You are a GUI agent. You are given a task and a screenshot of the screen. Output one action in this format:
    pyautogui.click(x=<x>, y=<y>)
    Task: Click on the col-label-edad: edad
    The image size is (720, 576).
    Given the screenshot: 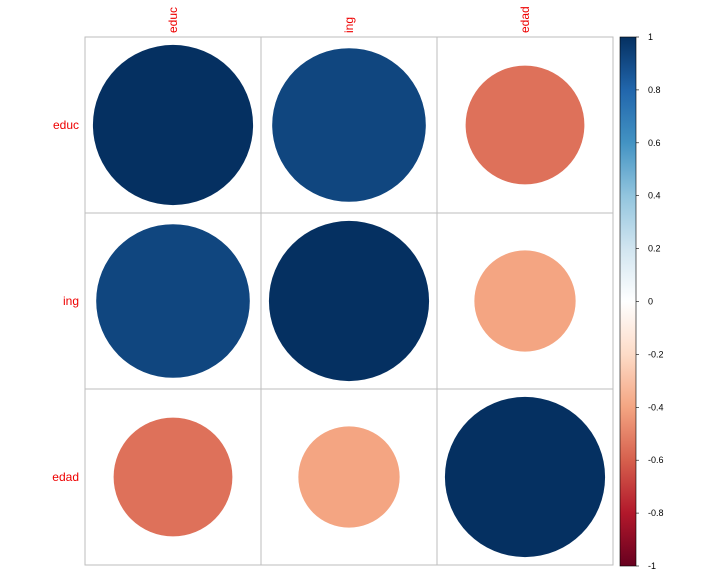 What is the action you would take?
    pyautogui.click(x=525, y=19)
    